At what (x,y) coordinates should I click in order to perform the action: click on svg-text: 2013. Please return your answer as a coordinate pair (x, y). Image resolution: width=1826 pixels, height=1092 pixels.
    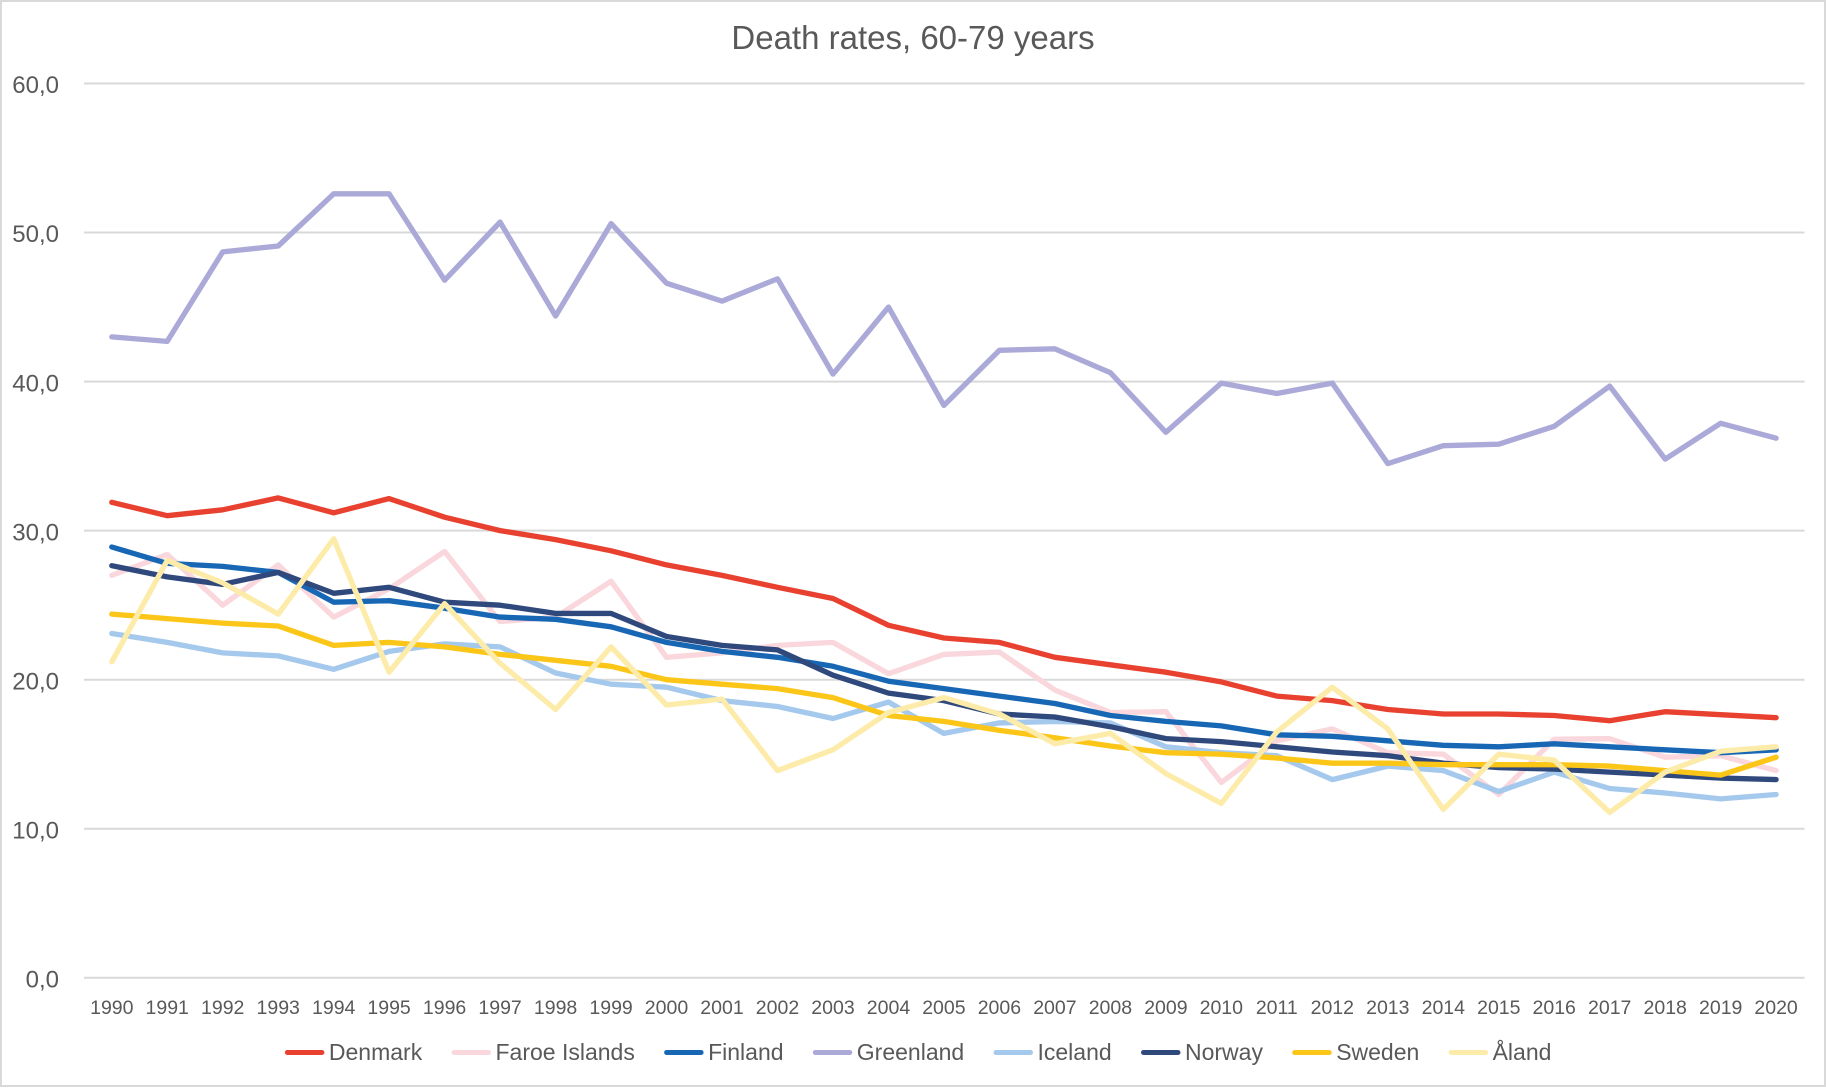
    Looking at the image, I should click on (1387, 1008).